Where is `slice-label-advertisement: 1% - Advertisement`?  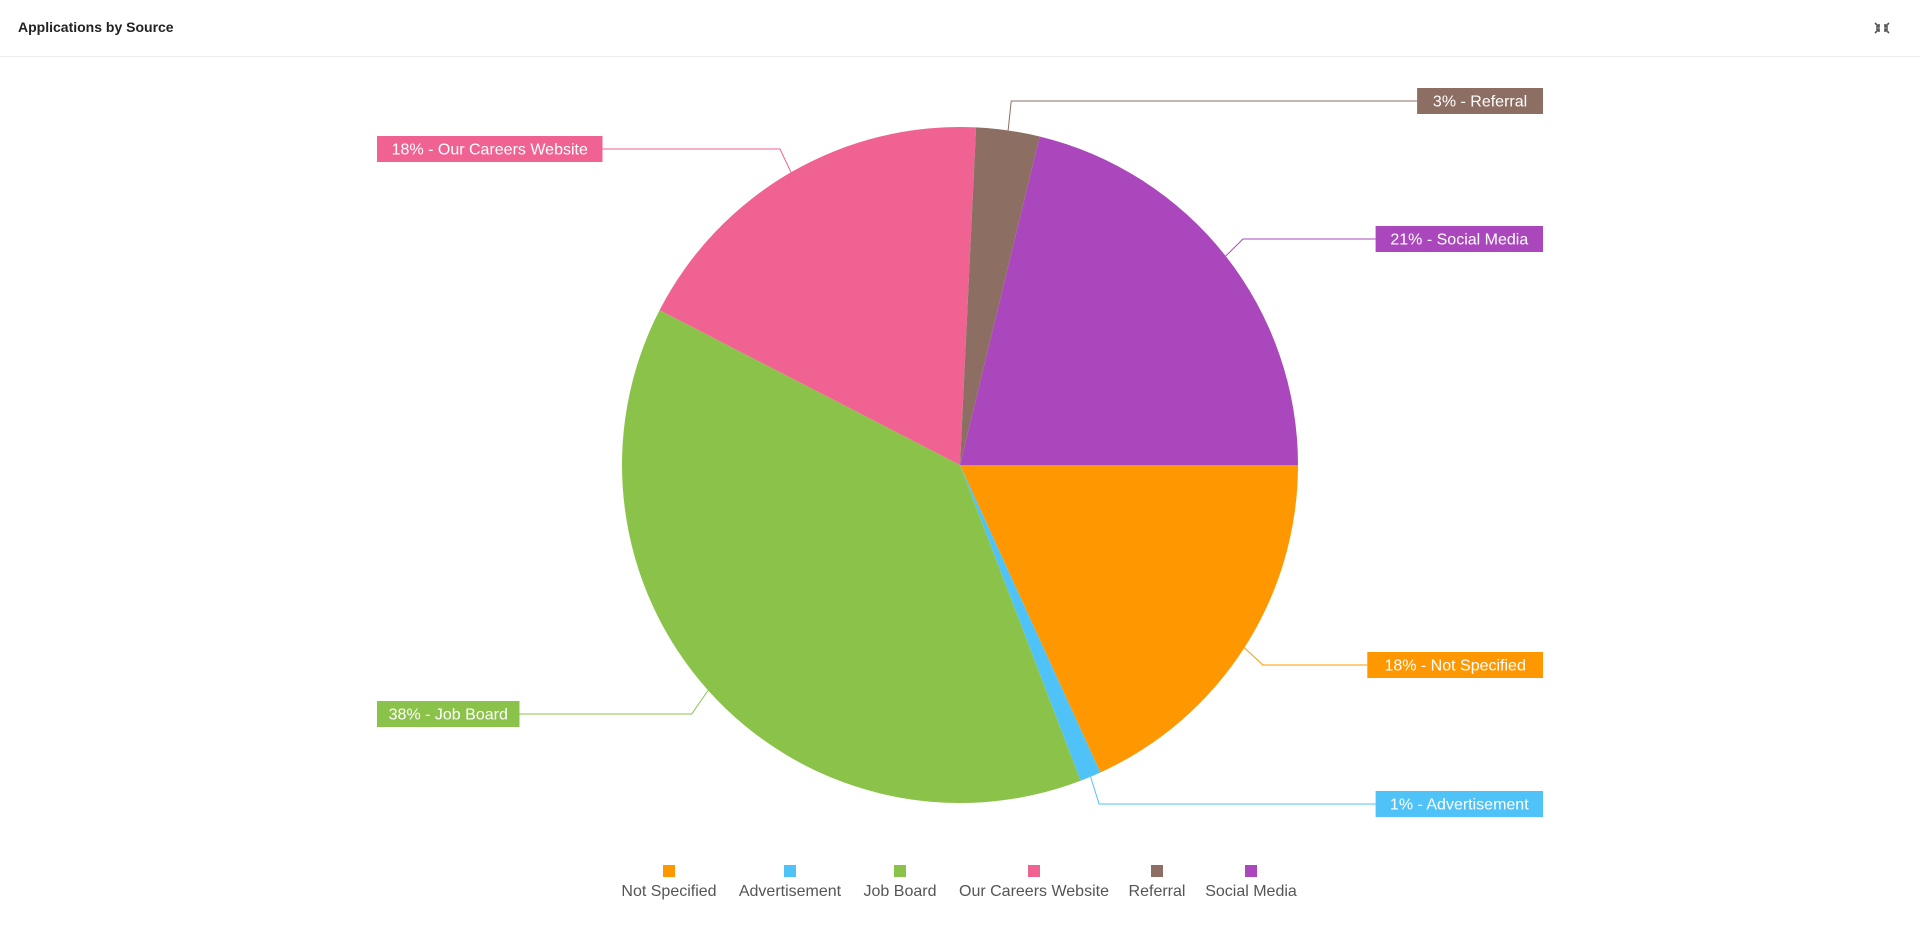
slice-label-advertisement: 1% - Advertisement is located at coordinates (1459, 805).